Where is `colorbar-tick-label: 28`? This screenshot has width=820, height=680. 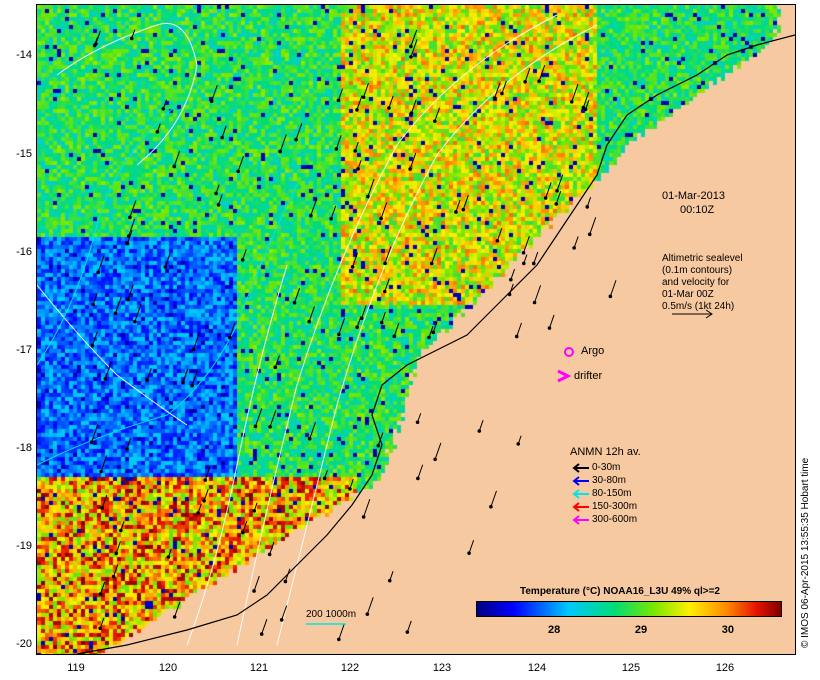
colorbar-tick-label: 28 is located at coordinates (554, 630).